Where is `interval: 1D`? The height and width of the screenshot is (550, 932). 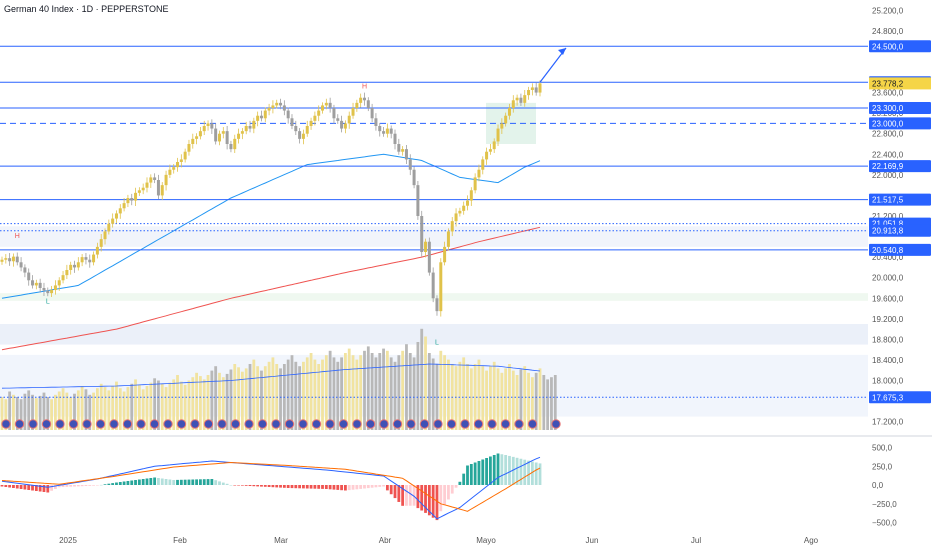
interval: 1D is located at coordinates (87, 9).